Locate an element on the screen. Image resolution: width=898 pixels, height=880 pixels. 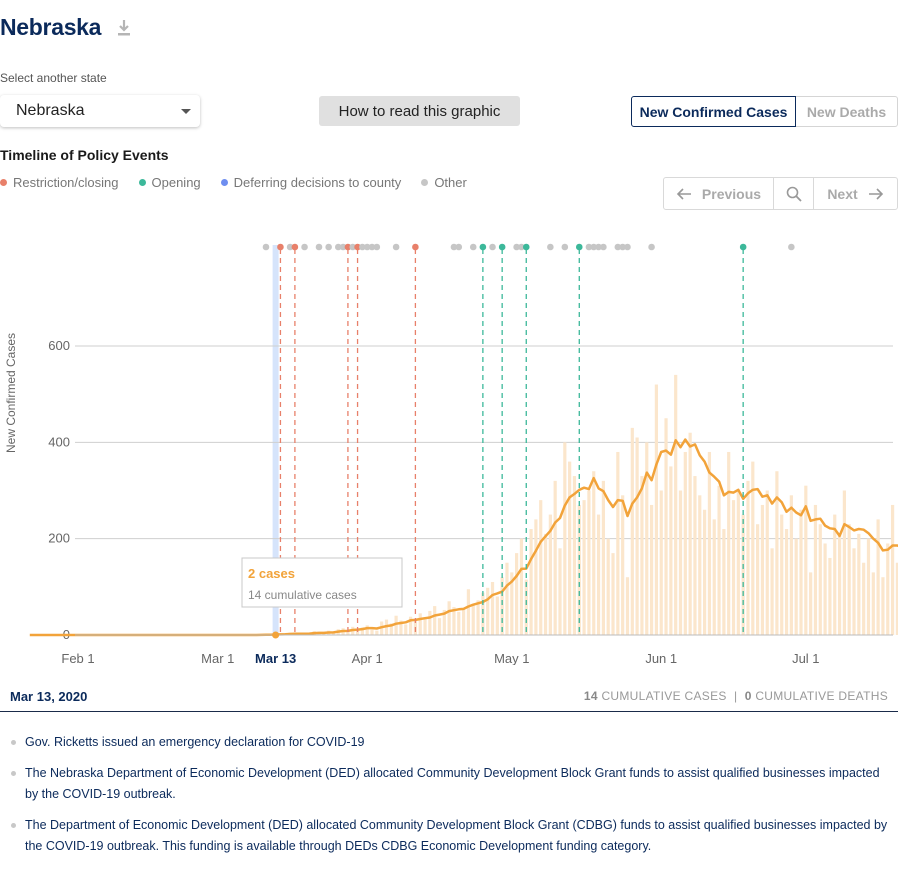
x-tick-label: Mar 1 is located at coordinates (217, 658).